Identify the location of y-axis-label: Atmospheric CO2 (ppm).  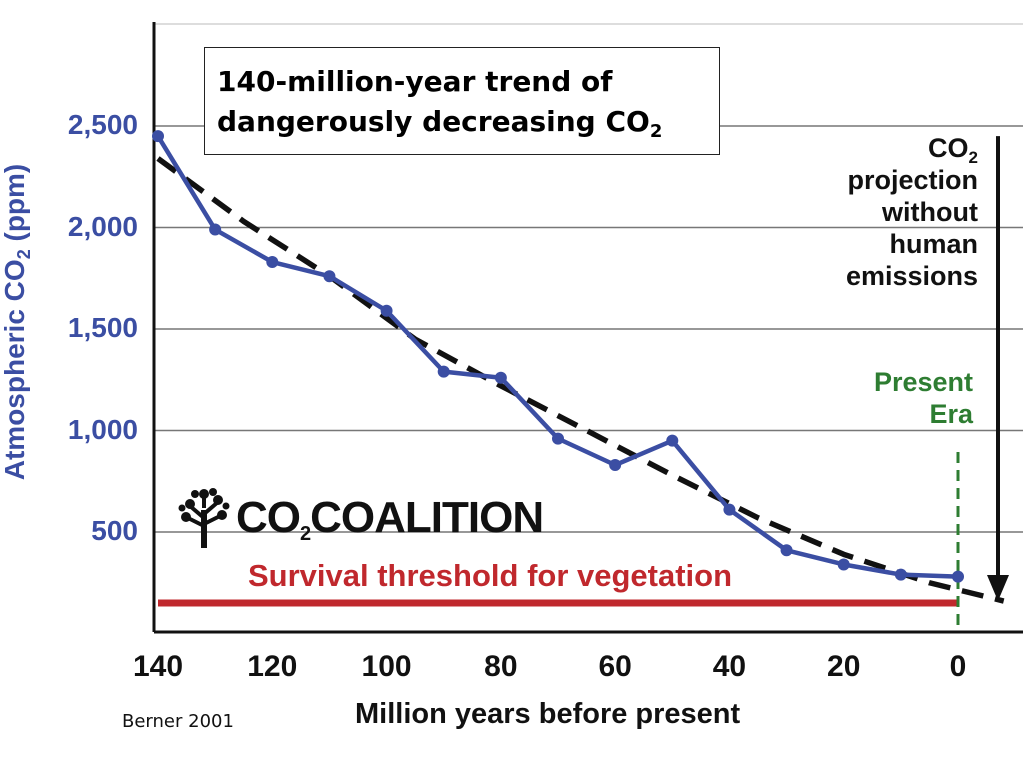
(17, 322).